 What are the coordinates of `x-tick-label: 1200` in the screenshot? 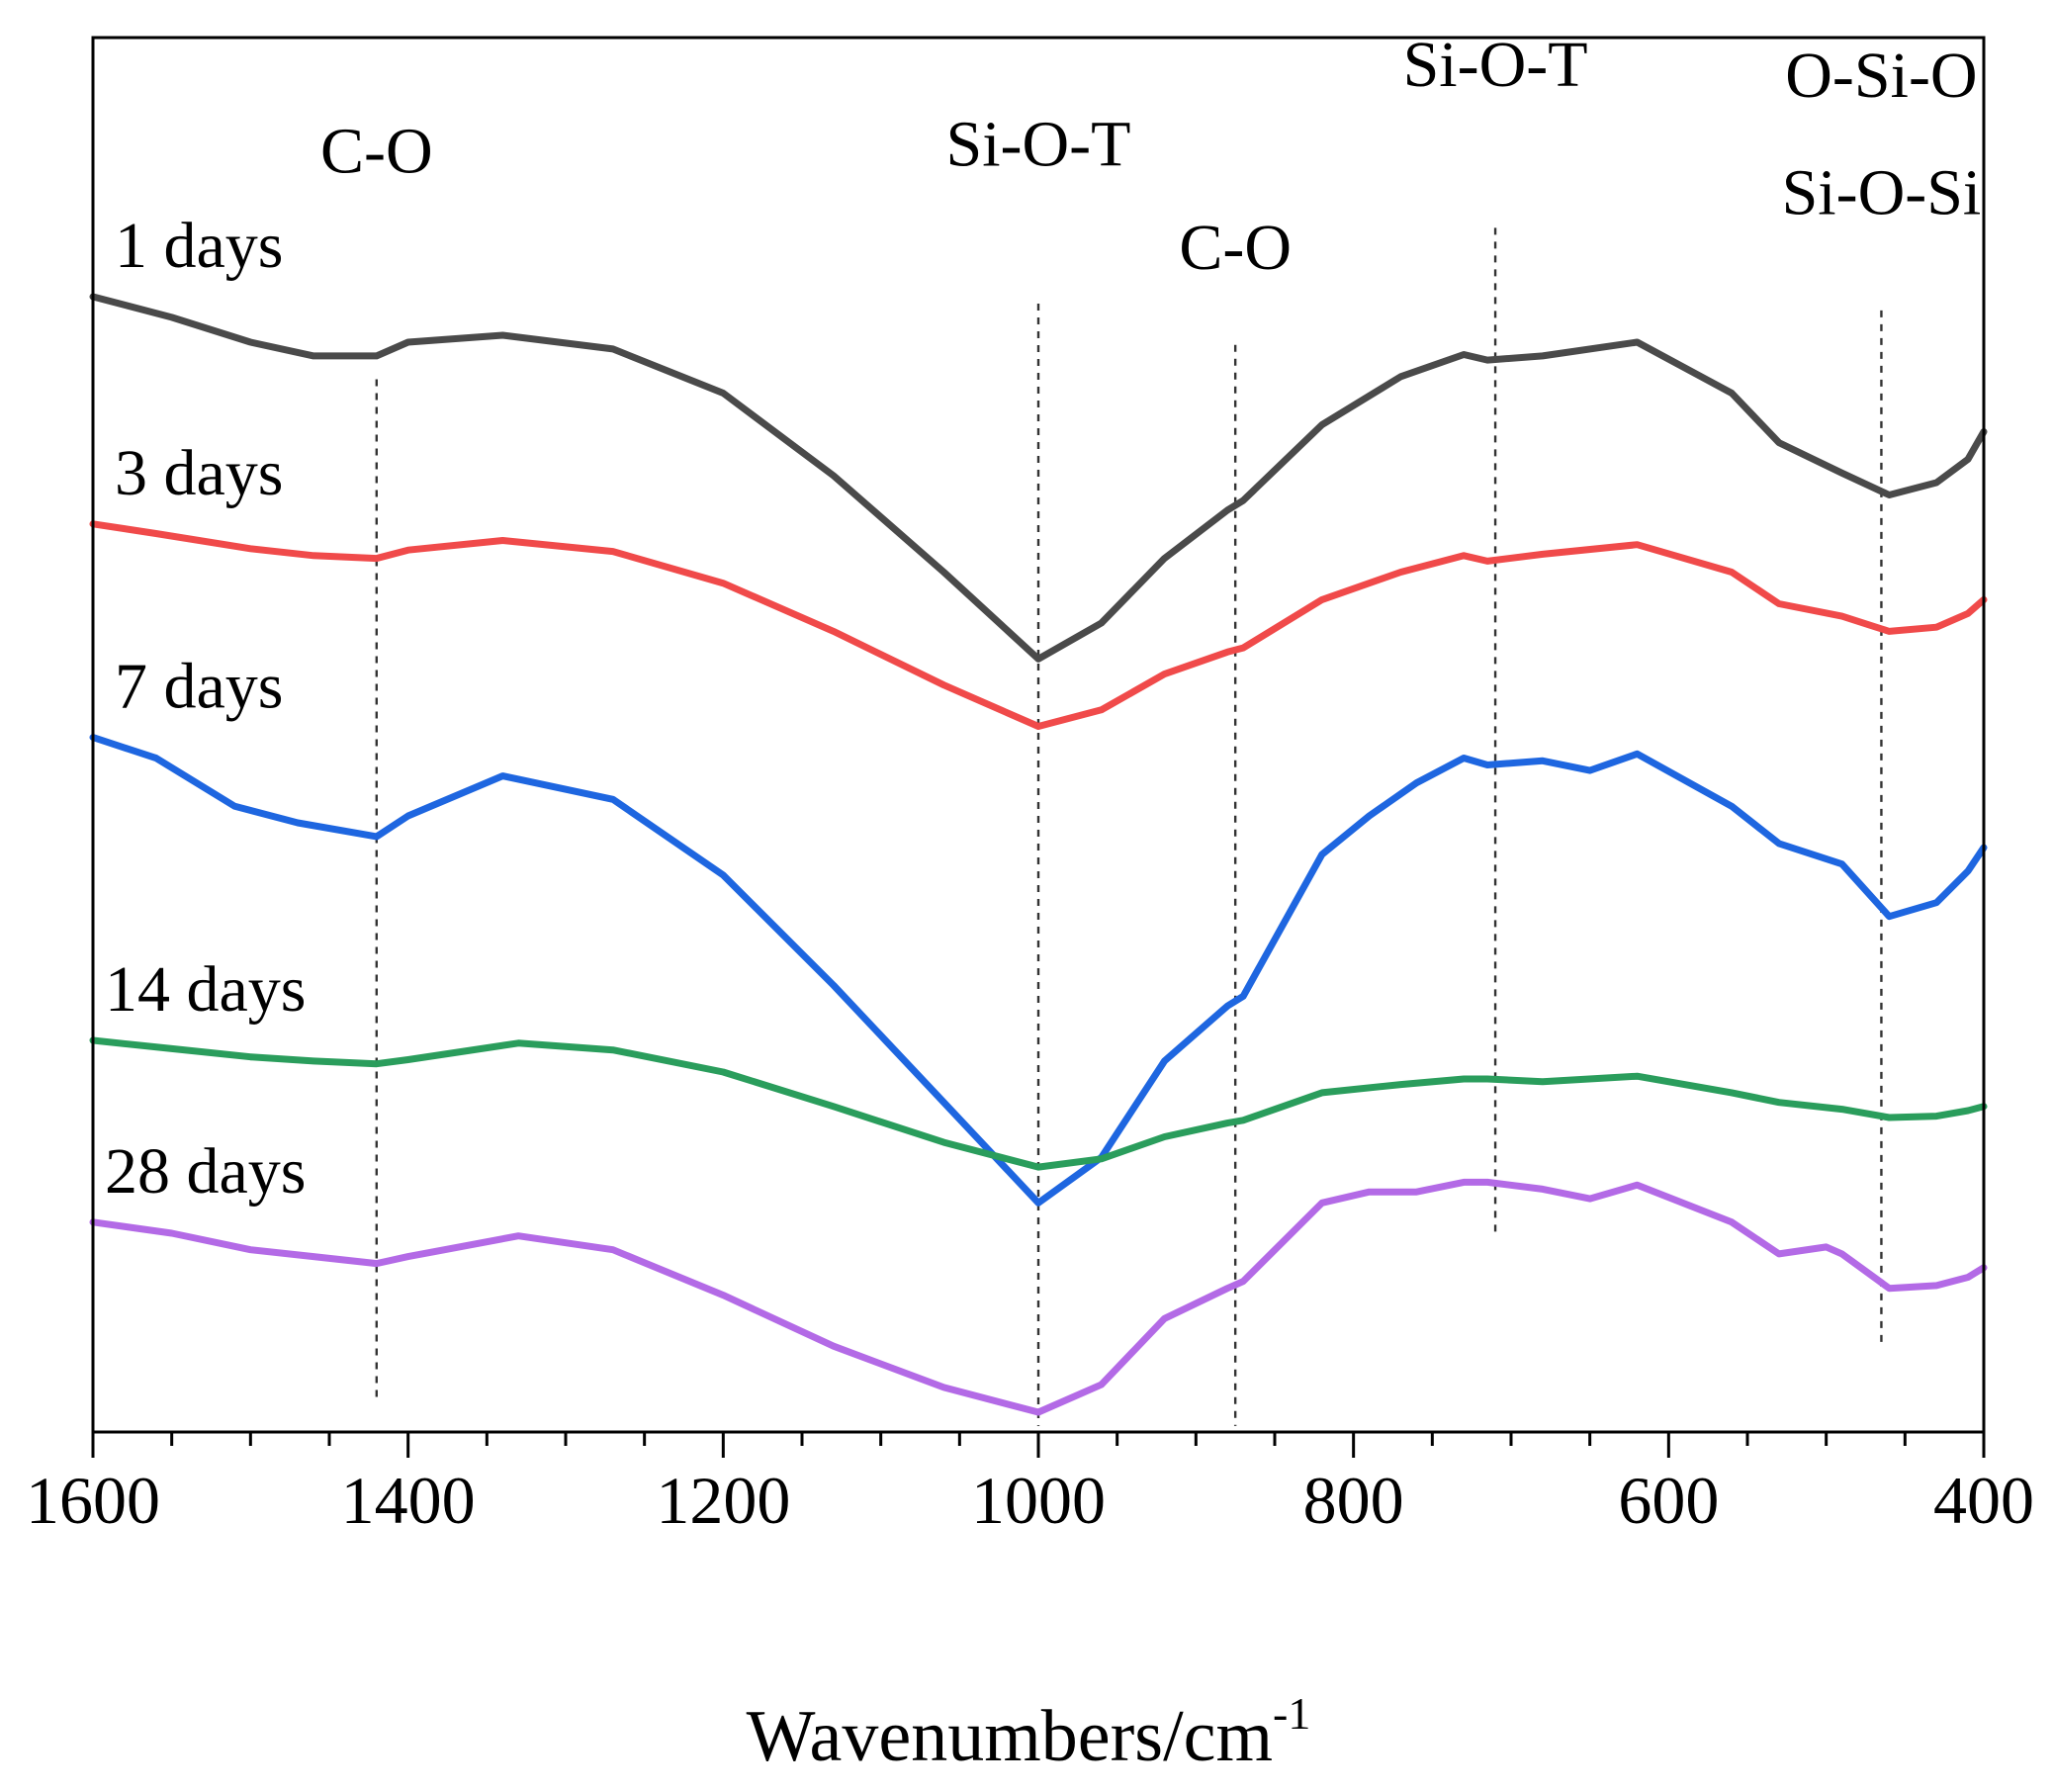 It's located at (723, 1500).